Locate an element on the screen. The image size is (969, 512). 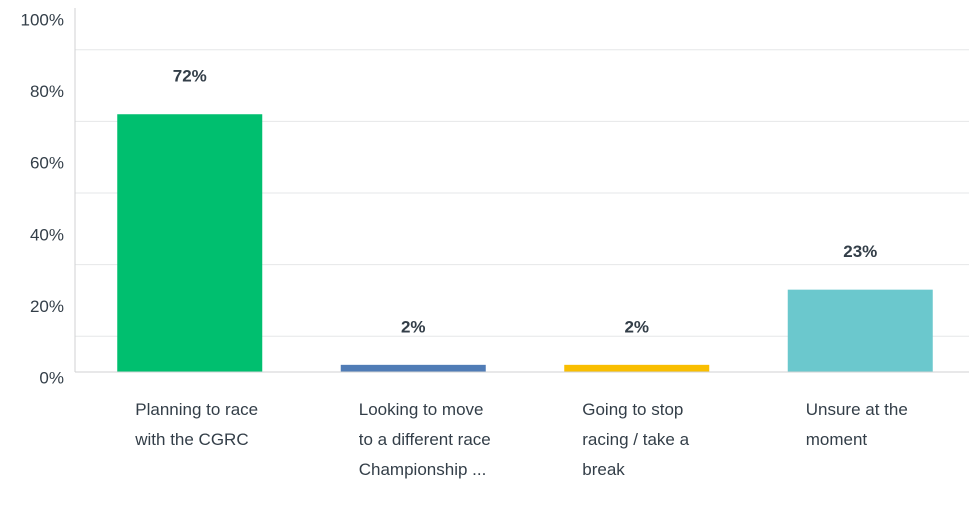
x-tick-label: Planning to race with the CGRC is located at coordinates (197, 424).